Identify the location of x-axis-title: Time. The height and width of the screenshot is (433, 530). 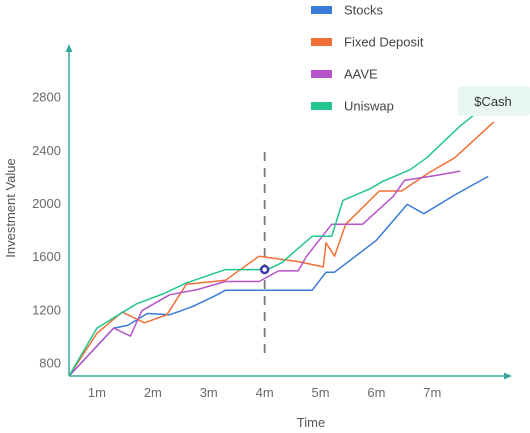
(311, 422).